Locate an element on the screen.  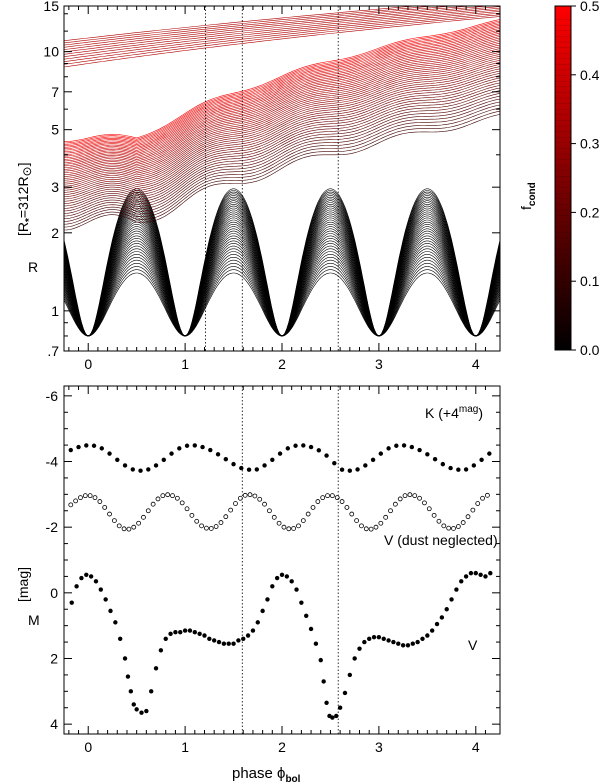
top-x-tick-label: 0 is located at coordinates (88, 364).